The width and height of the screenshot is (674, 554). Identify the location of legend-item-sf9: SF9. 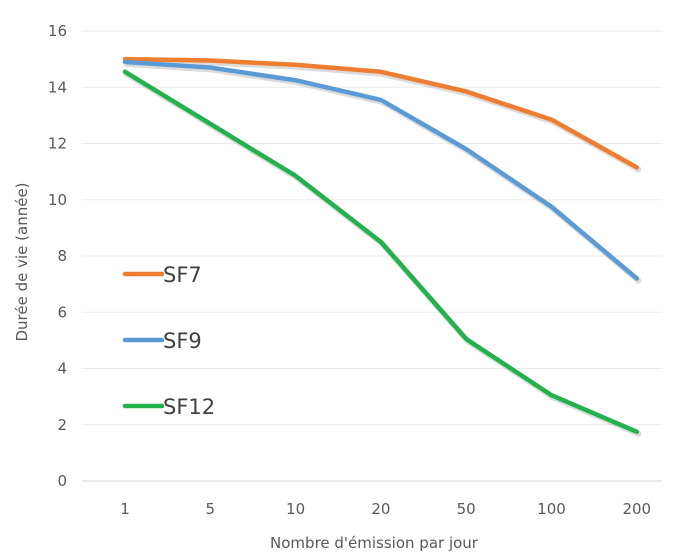
(162, 341).